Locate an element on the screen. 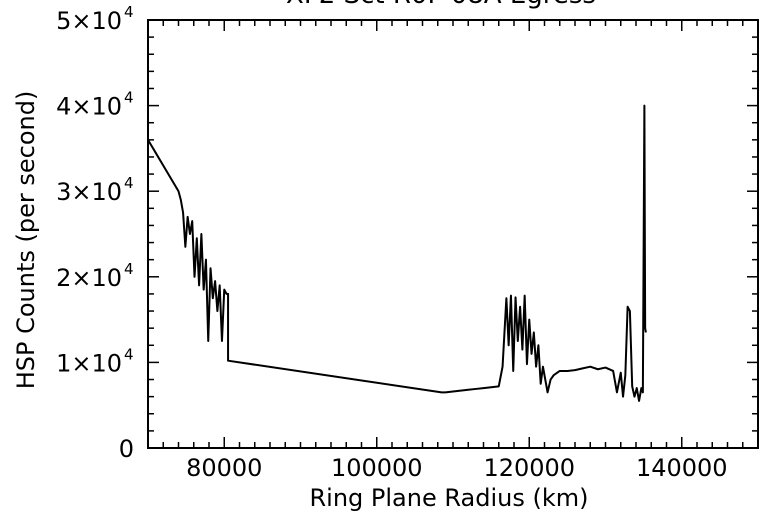  x-tick-label: 100000 is located at coordinates (377, 468).